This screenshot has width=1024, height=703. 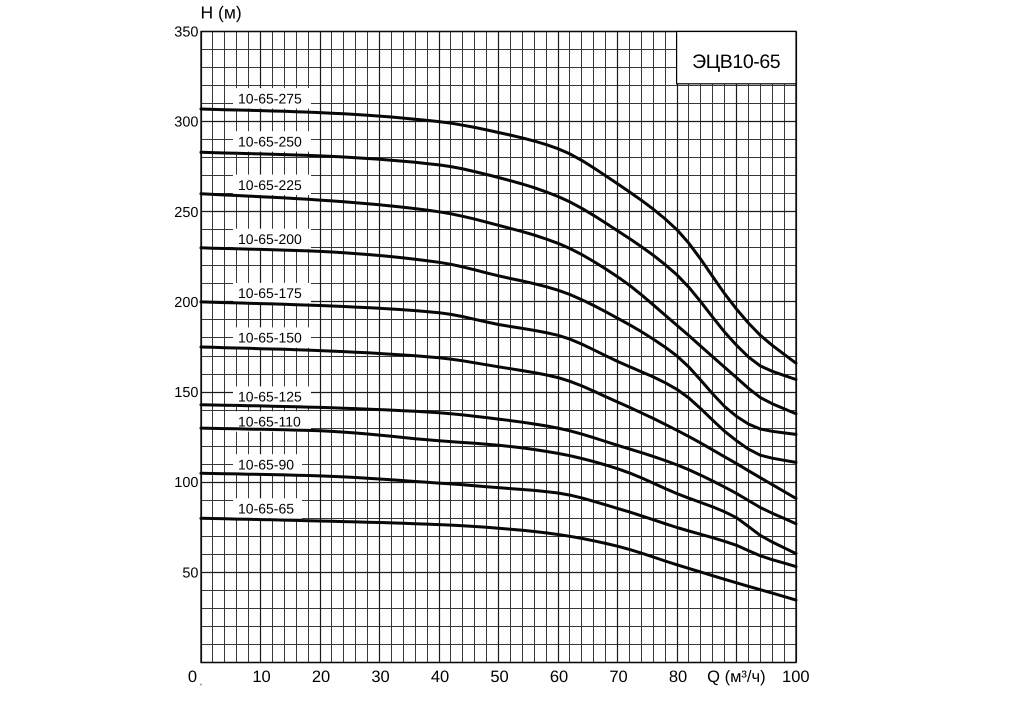 I want to click on svg-text: 10, so click(x=261, y=677).